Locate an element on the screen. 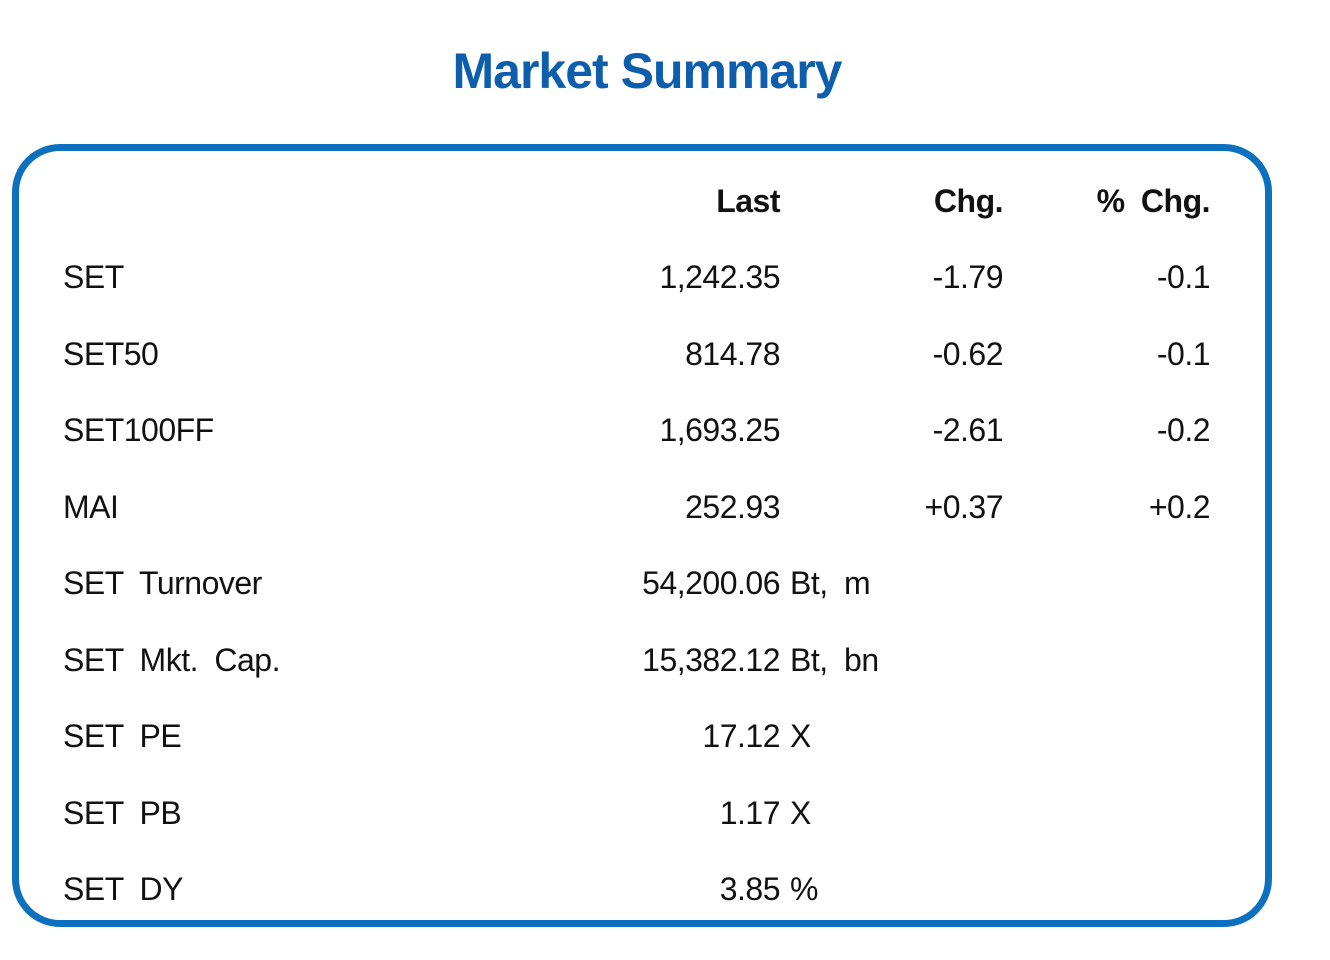 The height and width of the screenshot is (960, 1330). row-unit: Bt, m is located at coordinates (830, 583).